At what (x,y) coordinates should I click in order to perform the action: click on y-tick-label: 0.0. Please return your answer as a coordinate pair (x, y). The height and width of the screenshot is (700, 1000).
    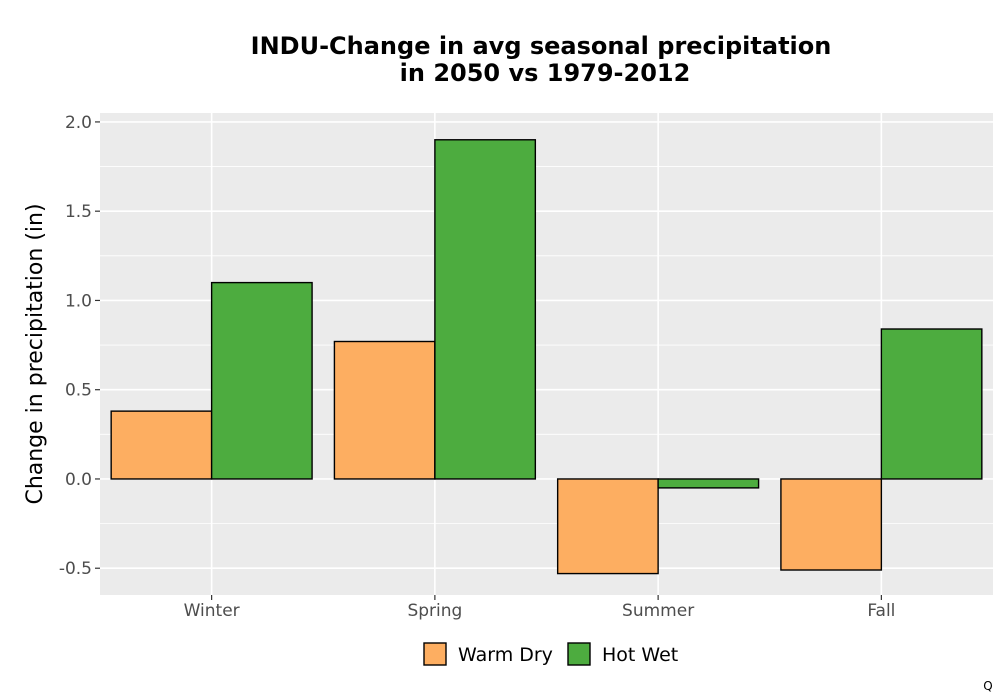
    Looking at the image, I should click on (78, 480).